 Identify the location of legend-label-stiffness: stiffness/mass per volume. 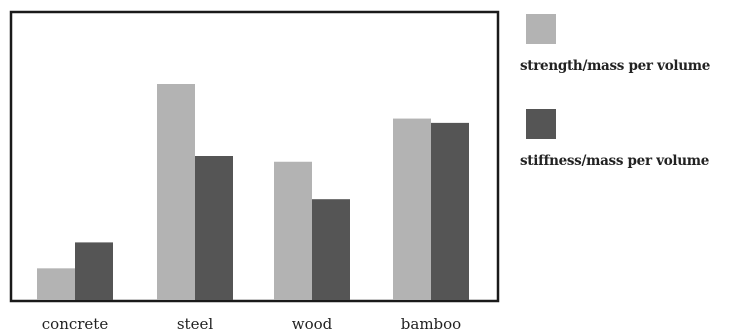
(615, 161).